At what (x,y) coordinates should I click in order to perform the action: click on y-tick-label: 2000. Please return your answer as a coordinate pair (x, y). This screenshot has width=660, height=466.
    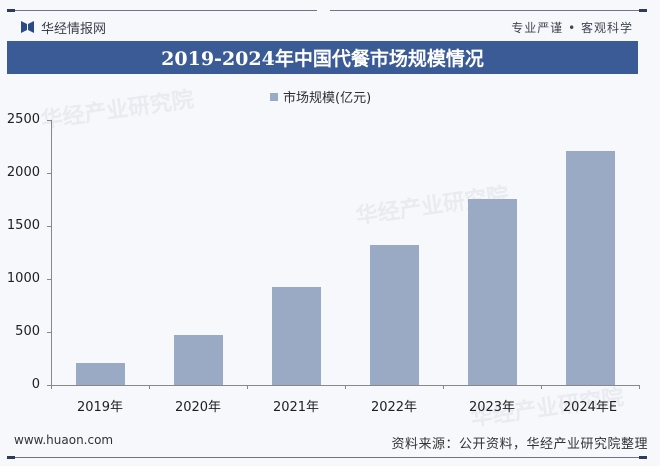
    Looking at the image, I should click on (23, 172).